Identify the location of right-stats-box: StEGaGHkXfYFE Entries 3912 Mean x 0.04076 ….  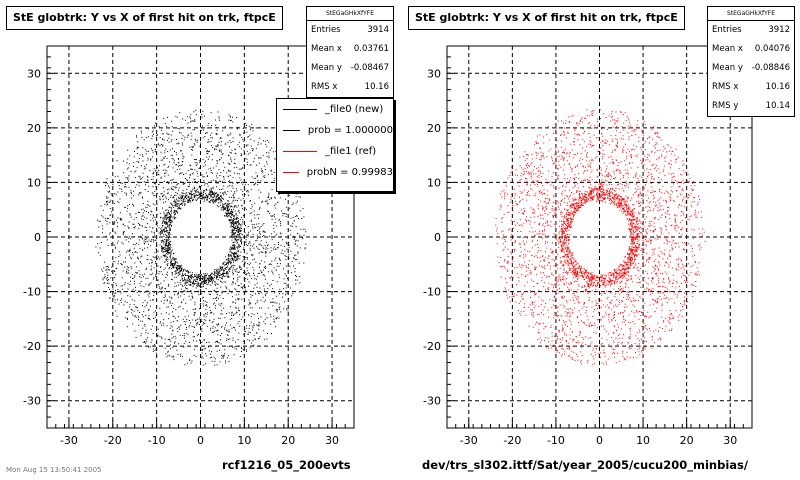
(751, 61).